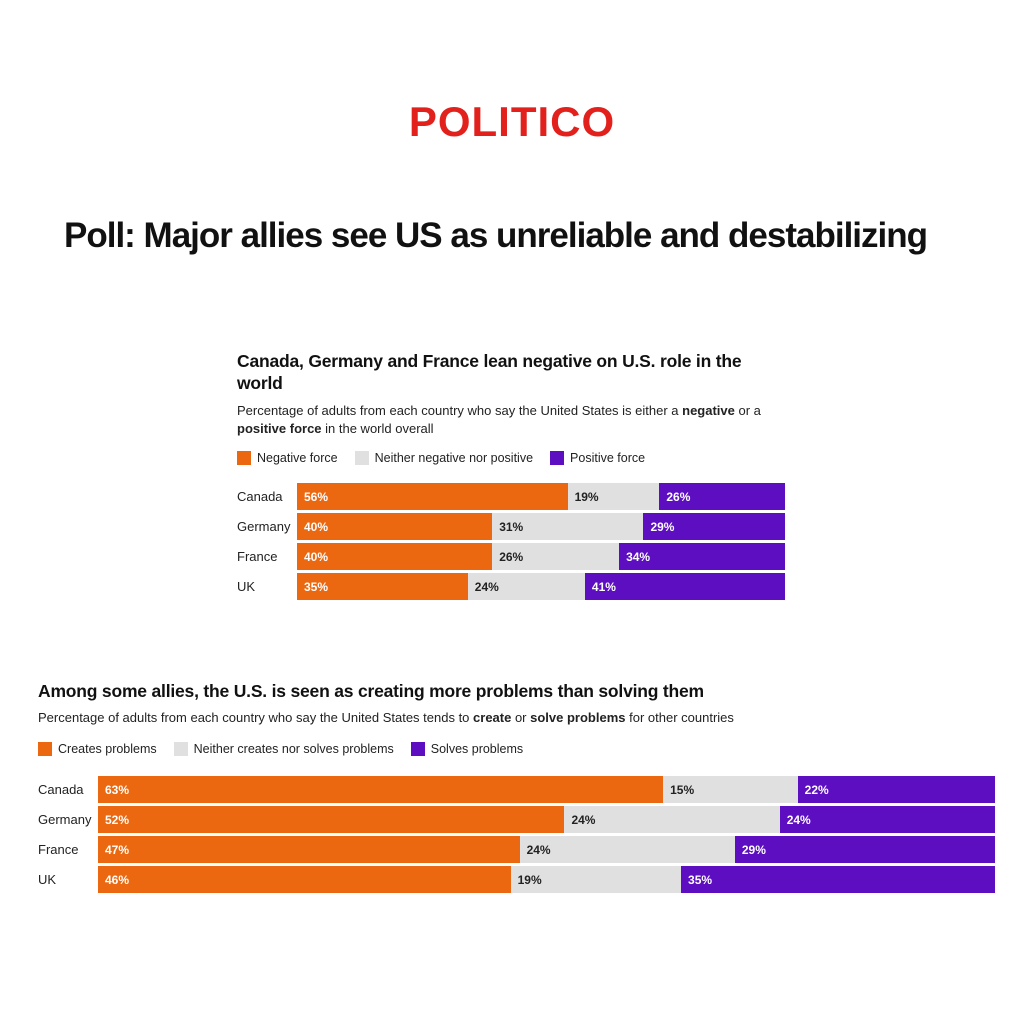  Describe the element at coordinates (708, 410) in the screenshot. I see `subtitle-text: negative` at that location.